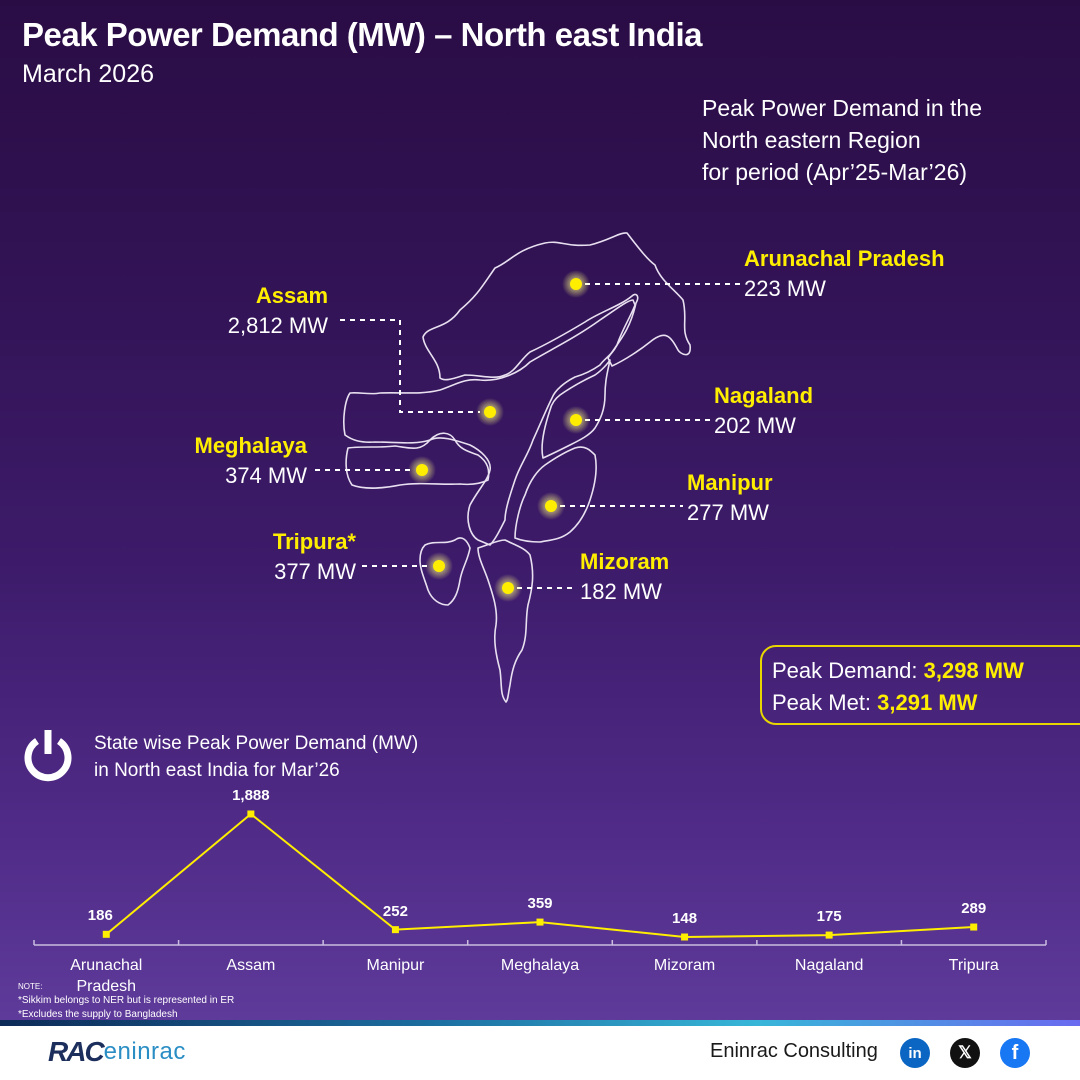 The width and height of the screenshot is (1080, 1080). I want to click on marker-arunachal, so click(576, 284).